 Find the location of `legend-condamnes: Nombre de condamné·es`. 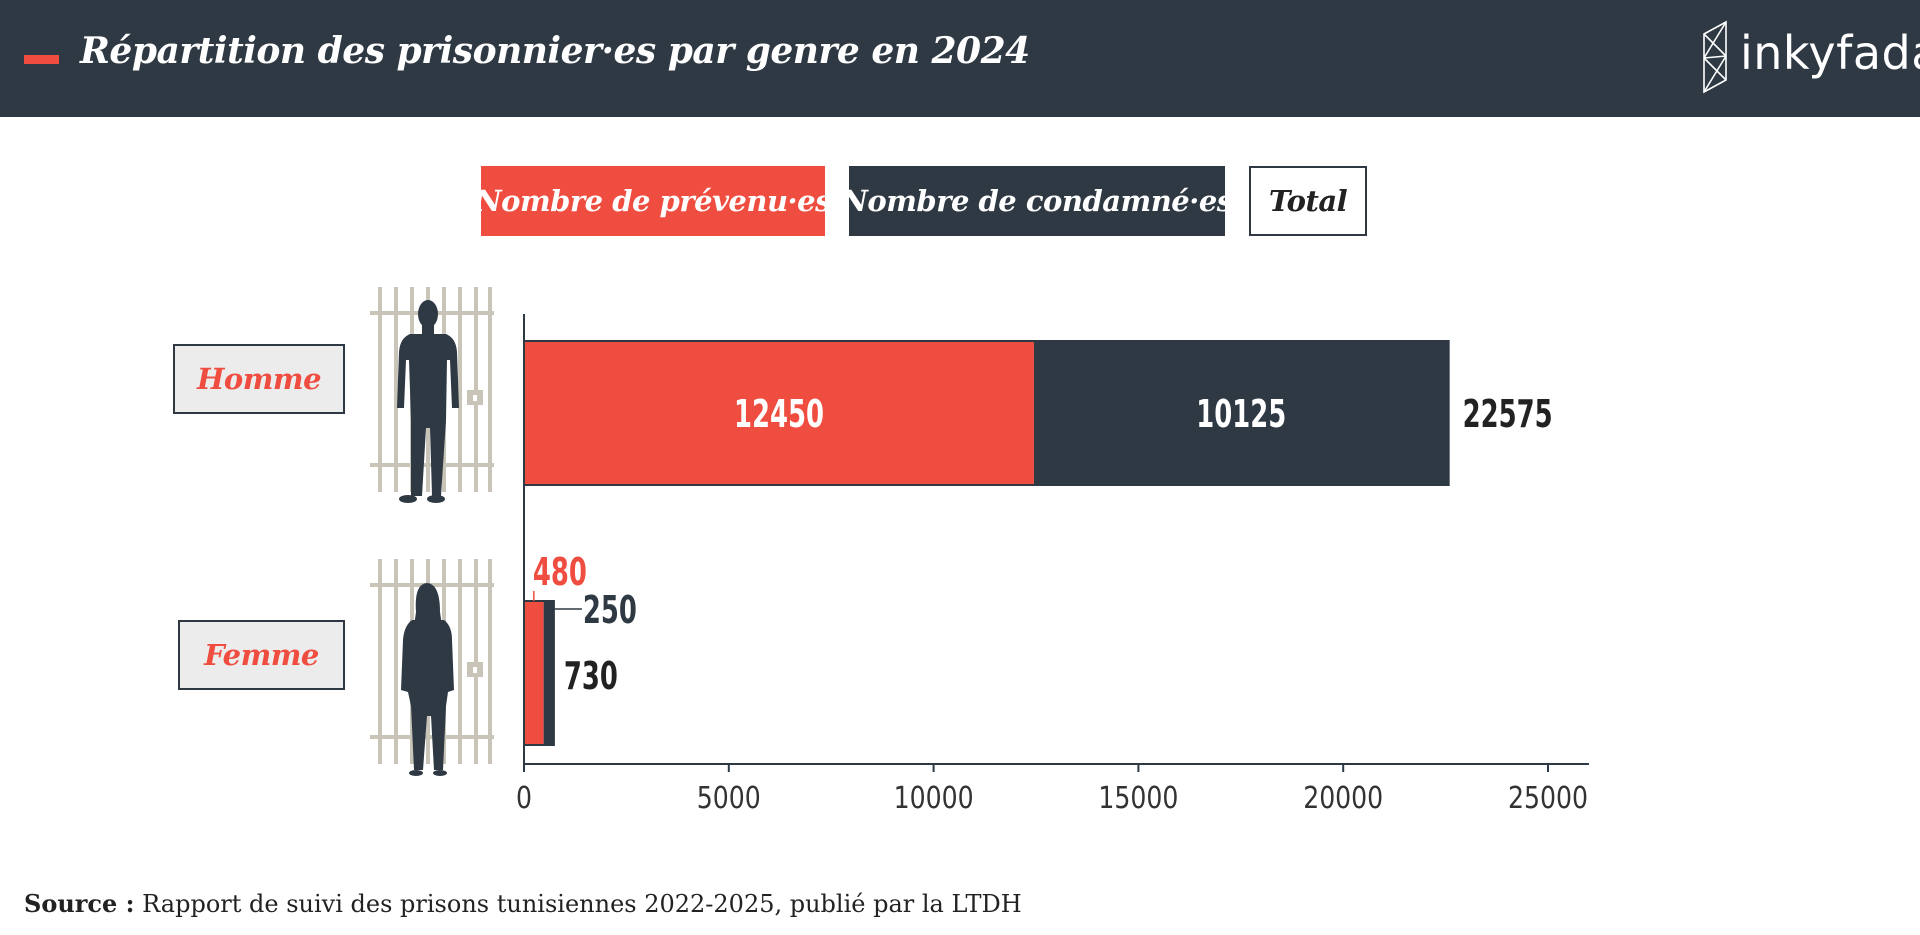

legend-condamnes: Nombre de condamné·es is located at coordinates (1037, 201).